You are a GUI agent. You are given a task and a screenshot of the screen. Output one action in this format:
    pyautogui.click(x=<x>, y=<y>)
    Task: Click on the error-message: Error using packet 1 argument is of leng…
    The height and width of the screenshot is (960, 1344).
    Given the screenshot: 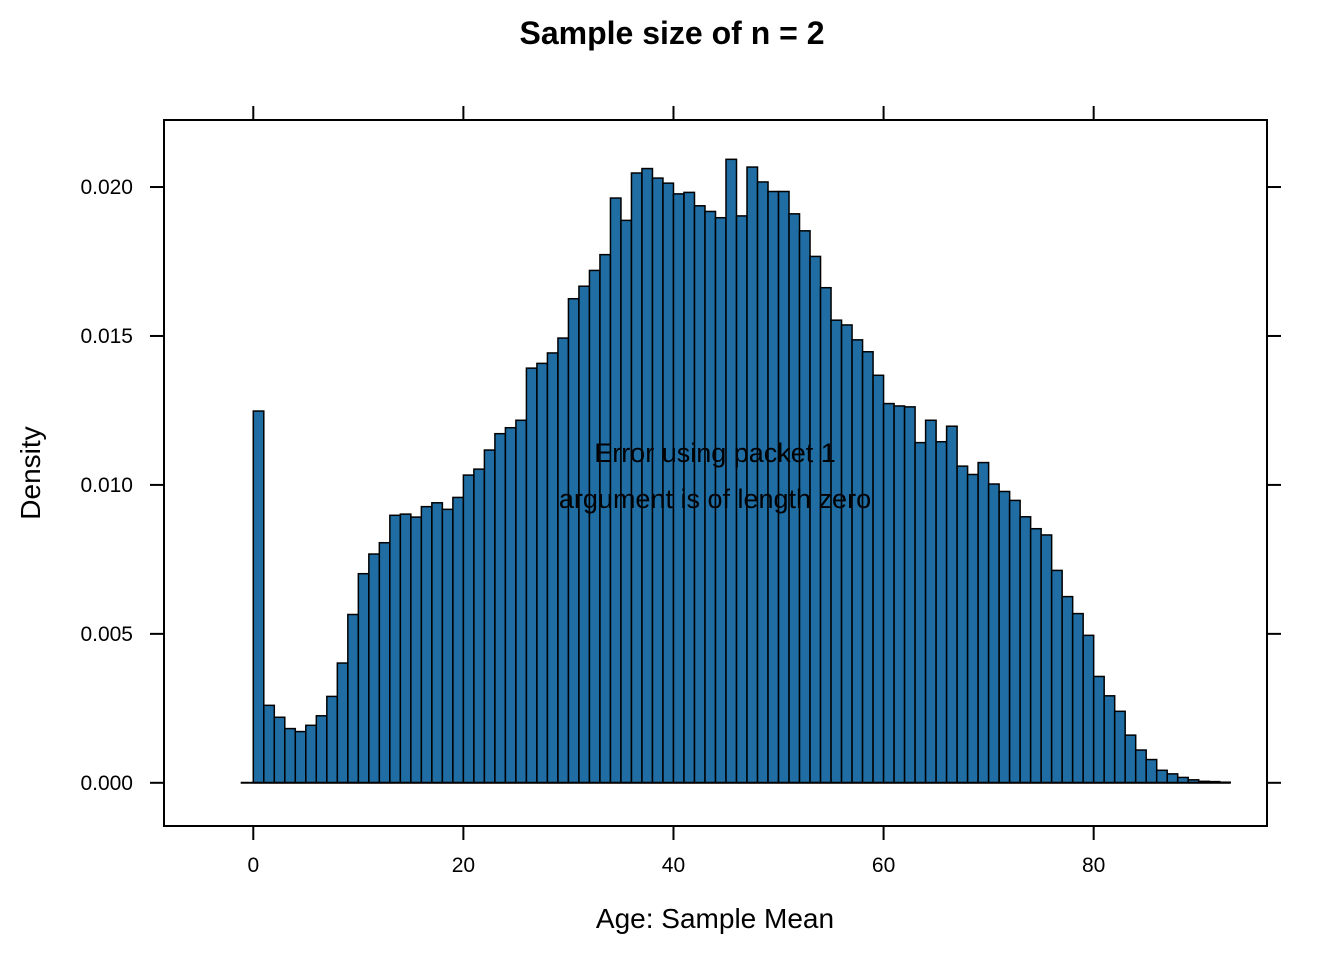 What is the action you would take?
    pyautogui.click(x=715, y=476)
    